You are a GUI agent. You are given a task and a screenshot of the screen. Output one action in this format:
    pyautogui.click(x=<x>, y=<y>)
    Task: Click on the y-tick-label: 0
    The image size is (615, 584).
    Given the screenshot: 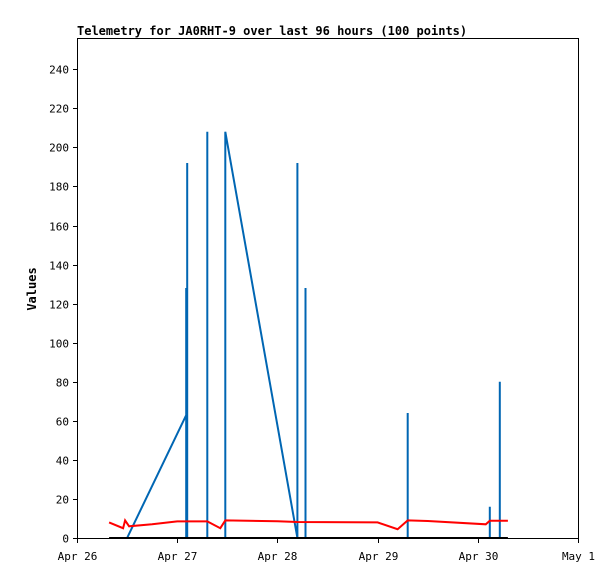 What is the action you would take?
    pyautogui.click(x=65, y=539)
    